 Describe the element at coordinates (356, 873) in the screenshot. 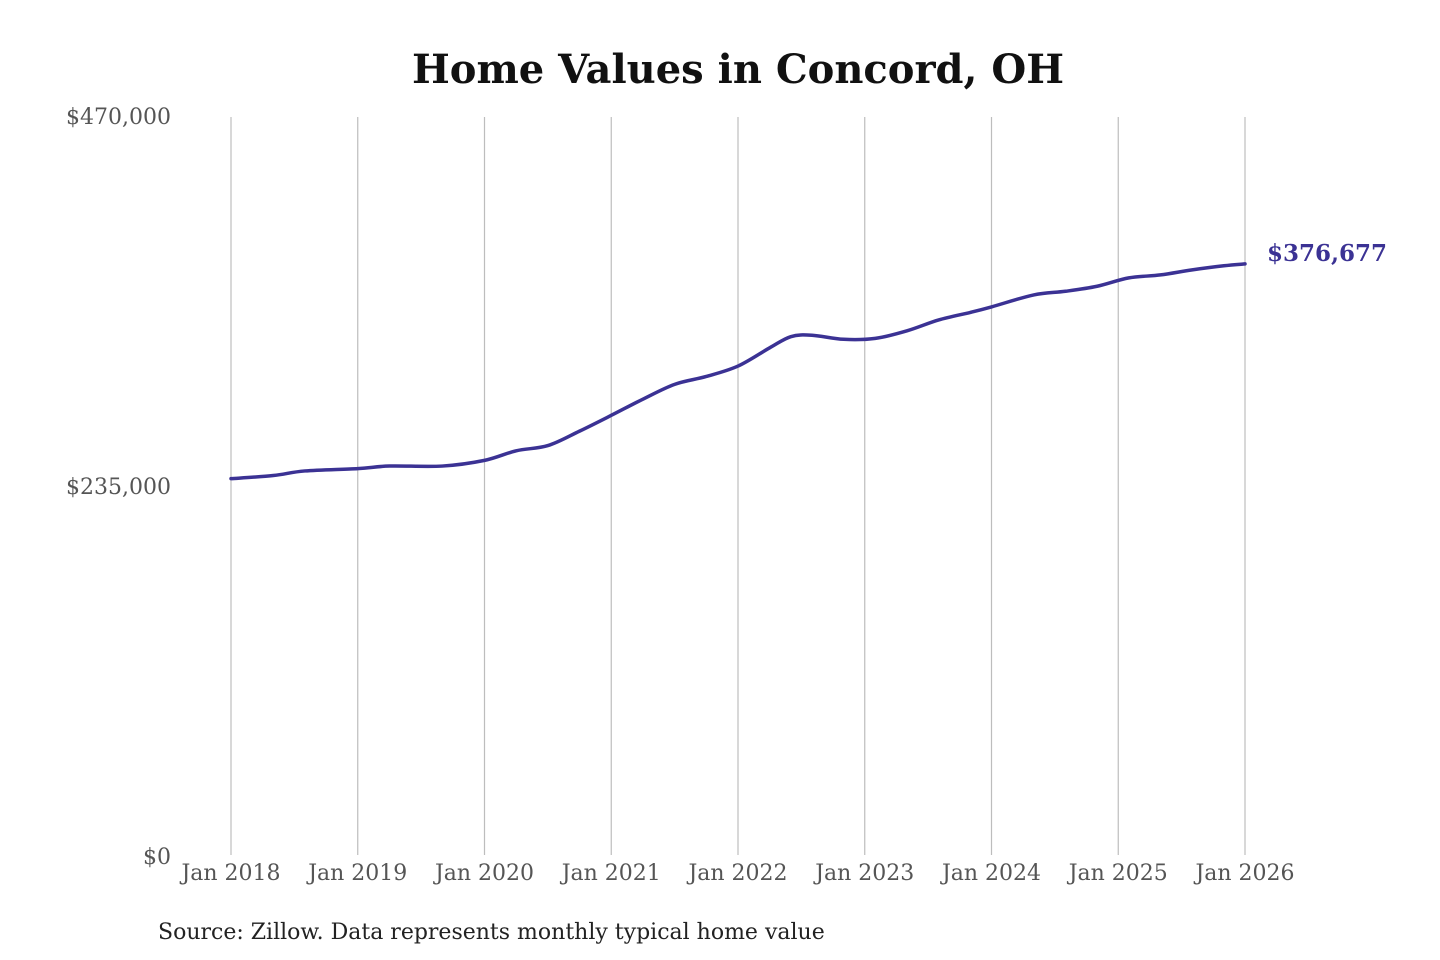

I see `x-tick-label: Jan 2019` at that location.